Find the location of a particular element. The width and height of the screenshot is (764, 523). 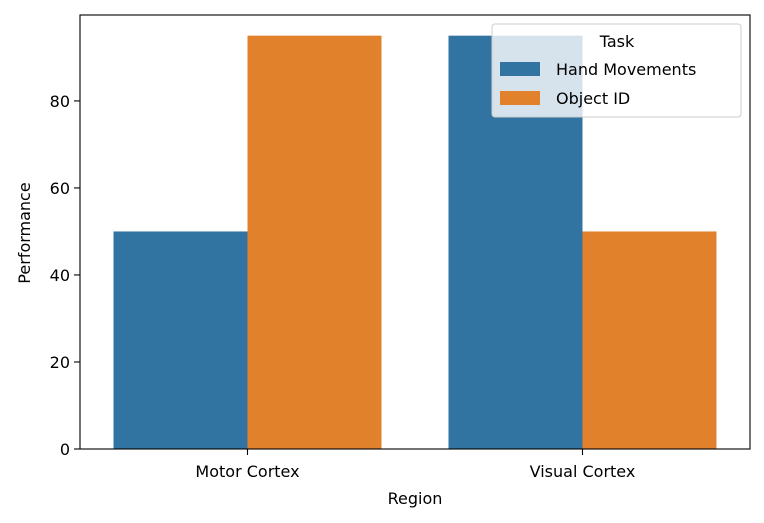

x-axis: Motor Cortex Visual Cortex is located at coordinates (415, 465).